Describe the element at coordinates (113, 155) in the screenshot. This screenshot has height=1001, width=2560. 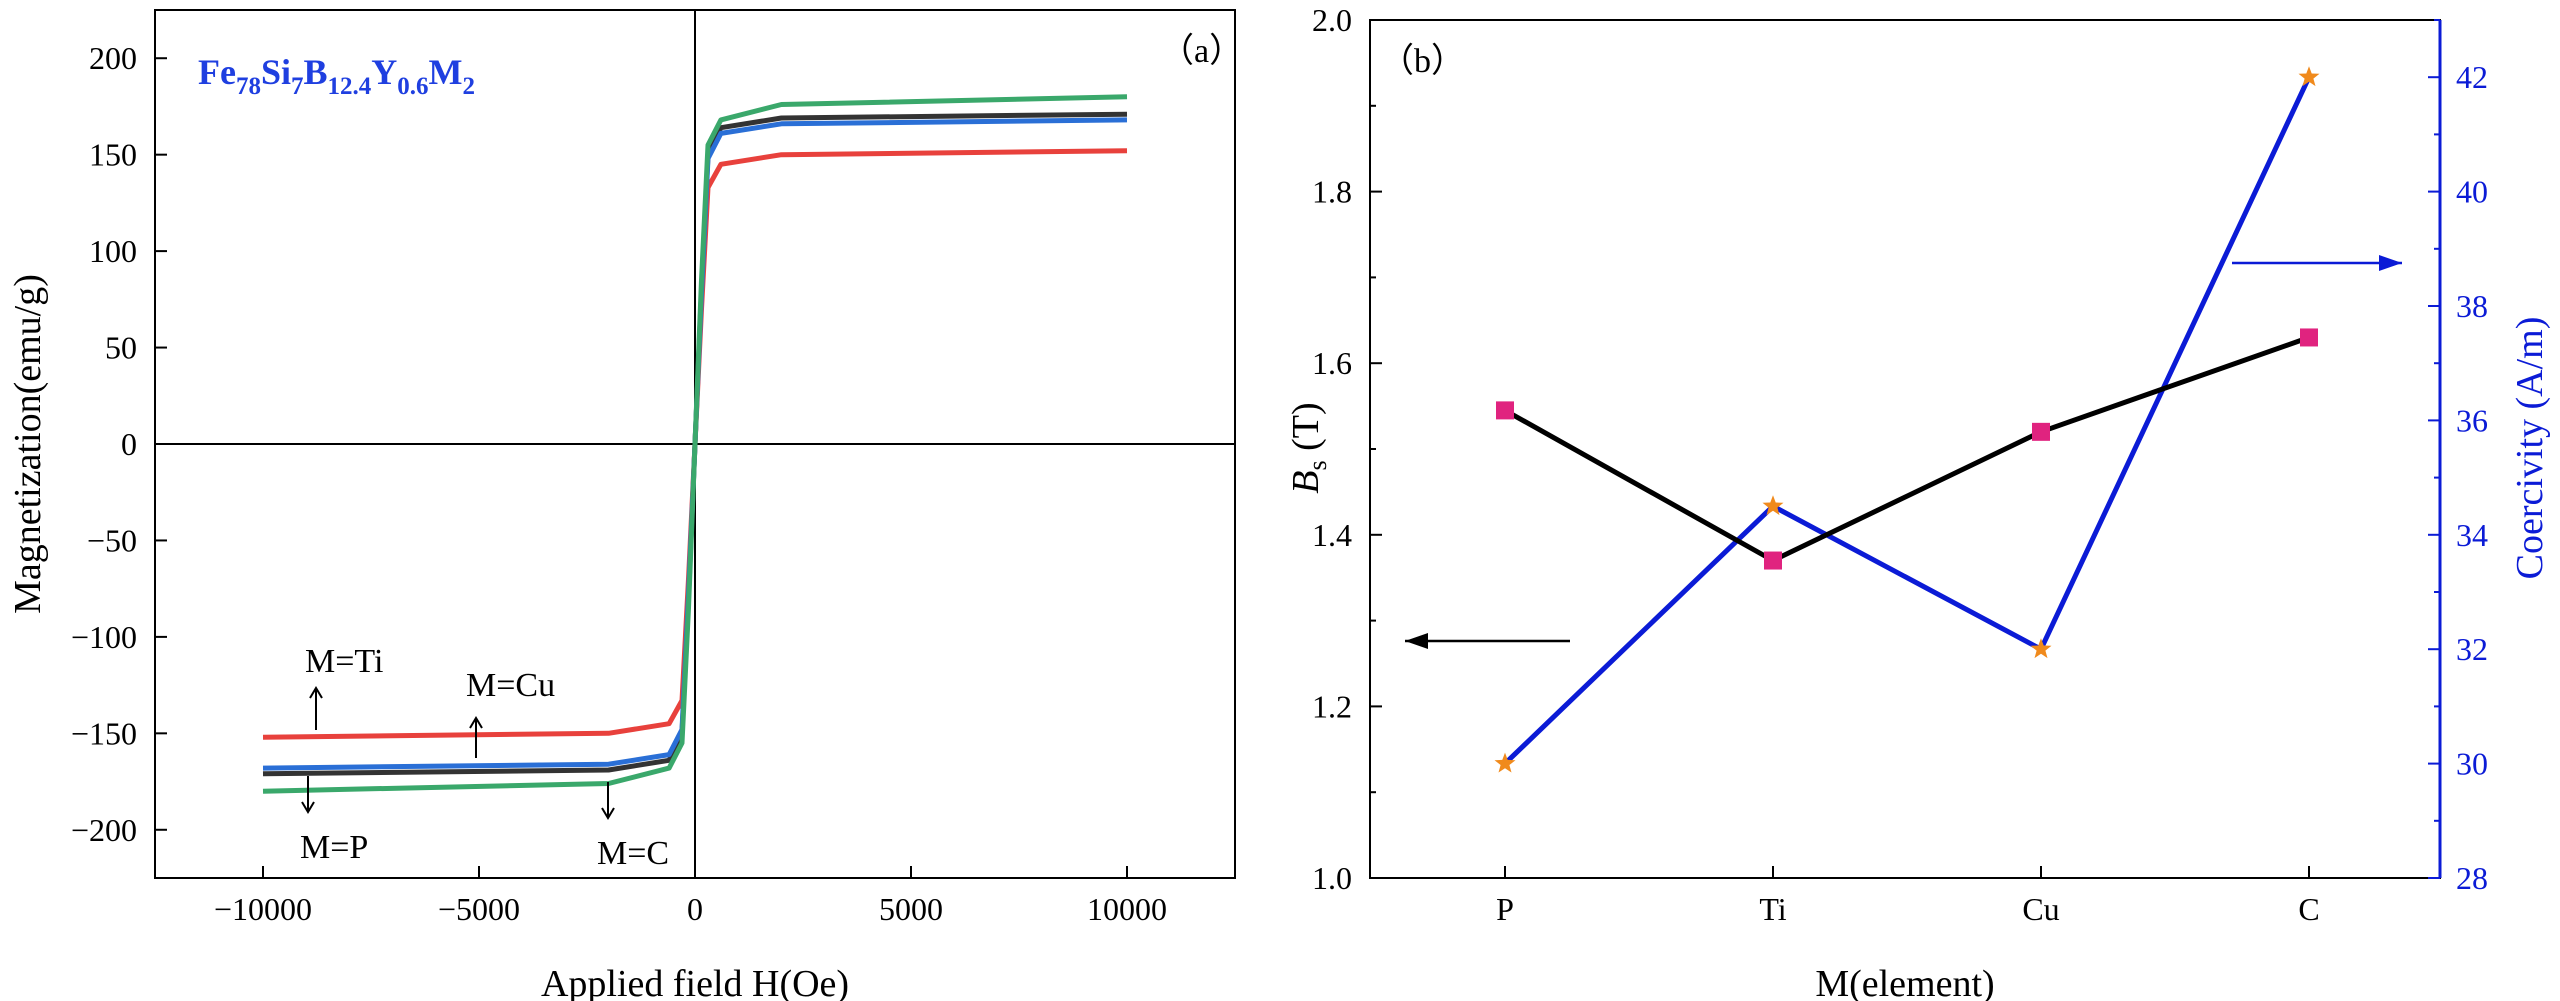
I see `panel-a-y-tick-label: 150` at that location.